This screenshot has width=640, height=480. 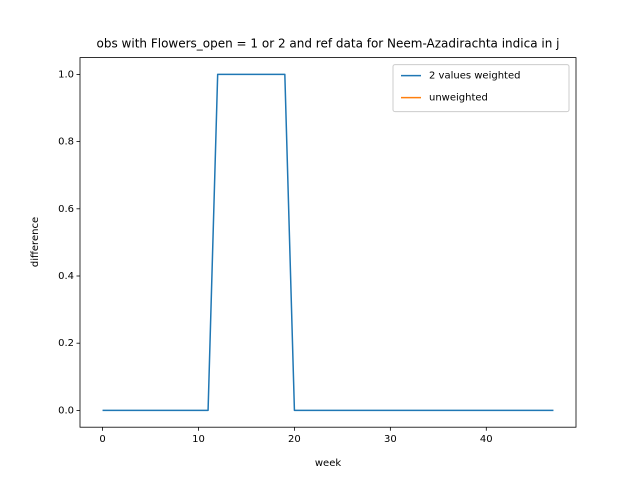 What do you see at coordinates (66, 276) in the screenshot?
I see `y-tick-label: 0.4` at bounding box center [66, 276].